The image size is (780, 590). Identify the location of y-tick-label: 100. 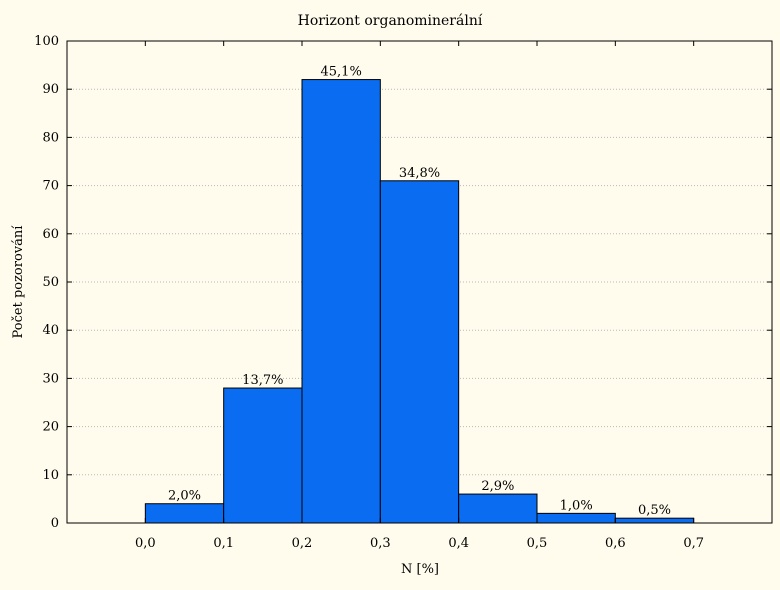
(46, 41).